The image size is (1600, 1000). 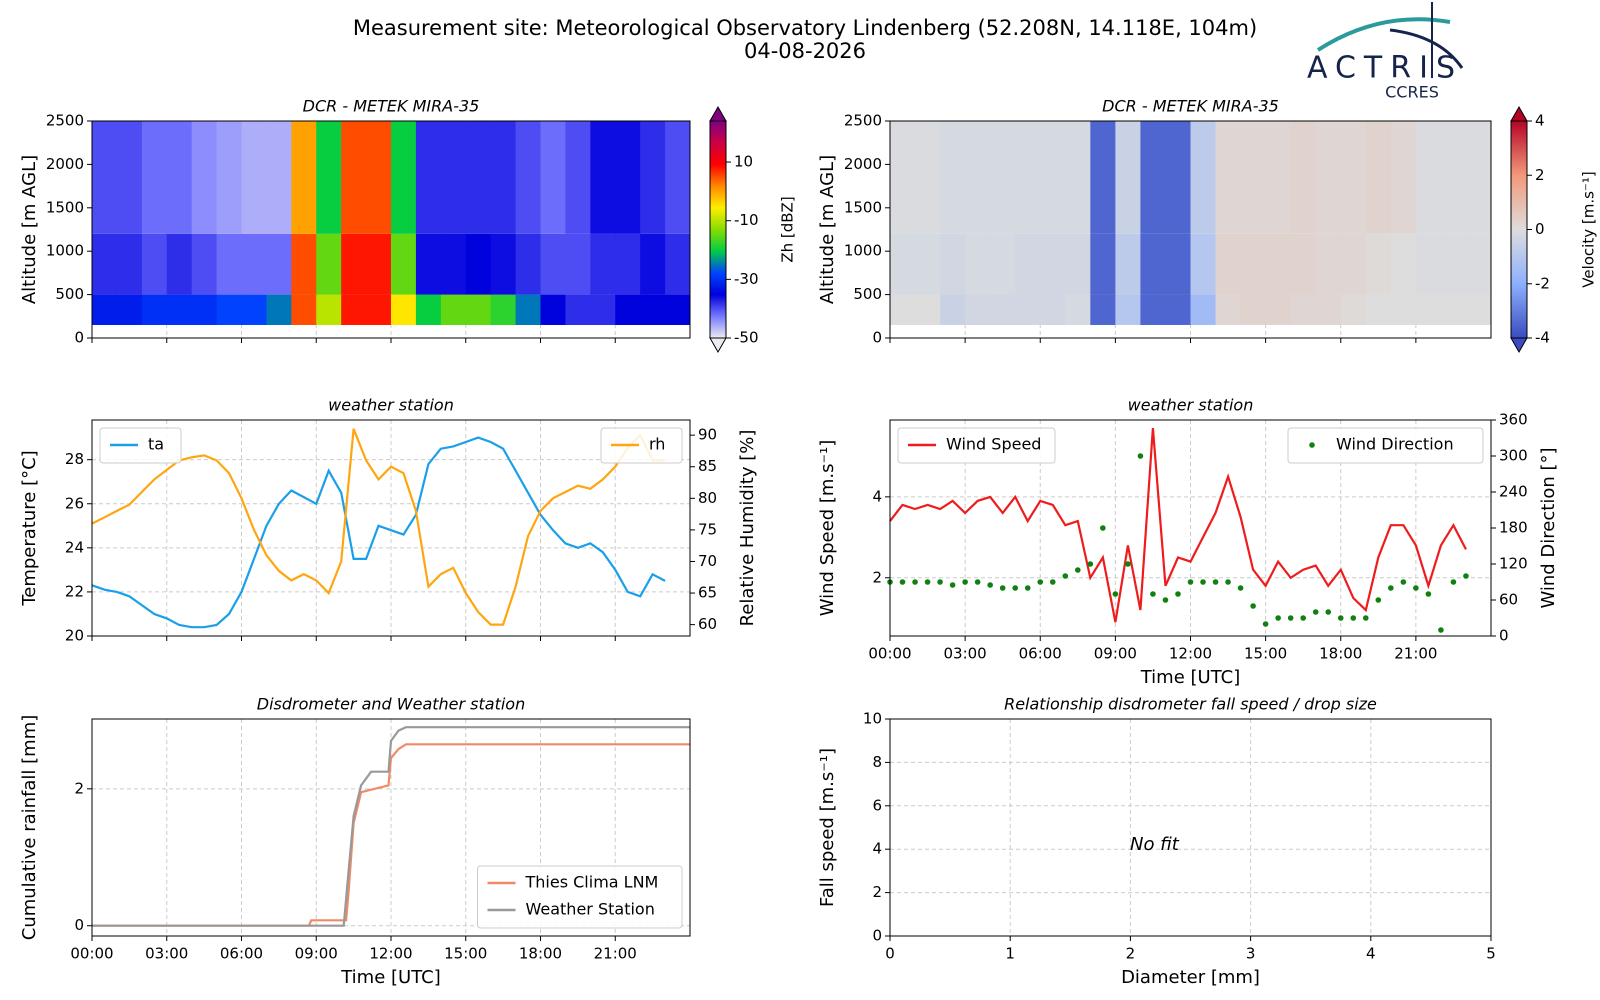 I want to click on legend: Thies Clima LNM Weather Station, so click(x=580, y=897).